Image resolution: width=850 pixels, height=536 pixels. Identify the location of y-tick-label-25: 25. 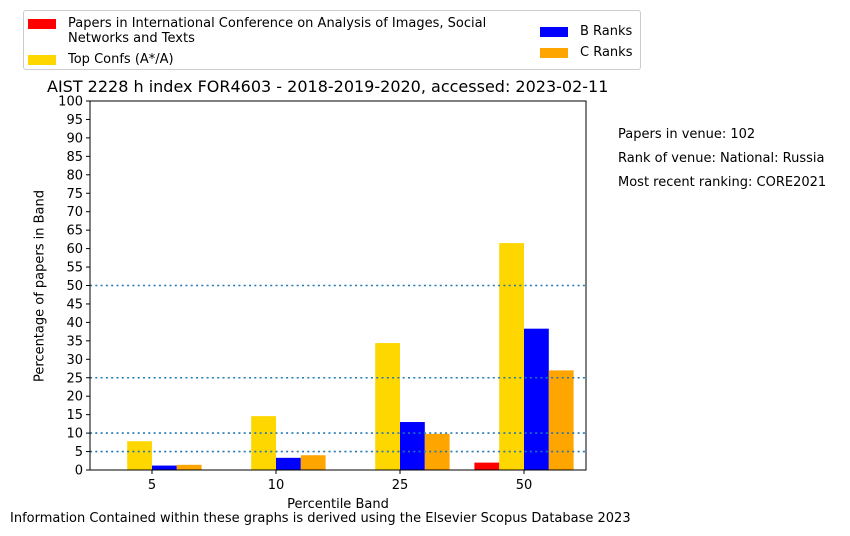
(74, 378).